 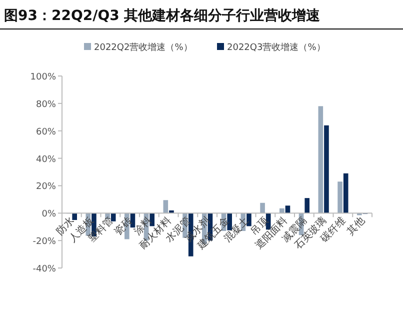 What do you see at coordinates (276, 47) in the screenshot?
I see `legend-label: 2022Q3营收增速（%）` at bounding box center [276, 47].